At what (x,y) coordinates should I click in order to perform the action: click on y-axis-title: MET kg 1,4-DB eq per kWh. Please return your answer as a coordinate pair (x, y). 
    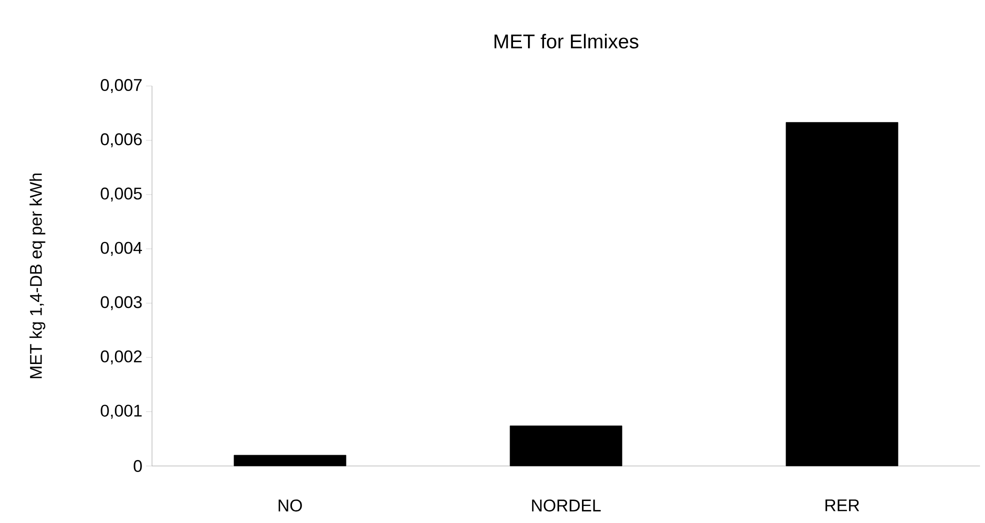
    Looking at the image, I should click on (37, 276).